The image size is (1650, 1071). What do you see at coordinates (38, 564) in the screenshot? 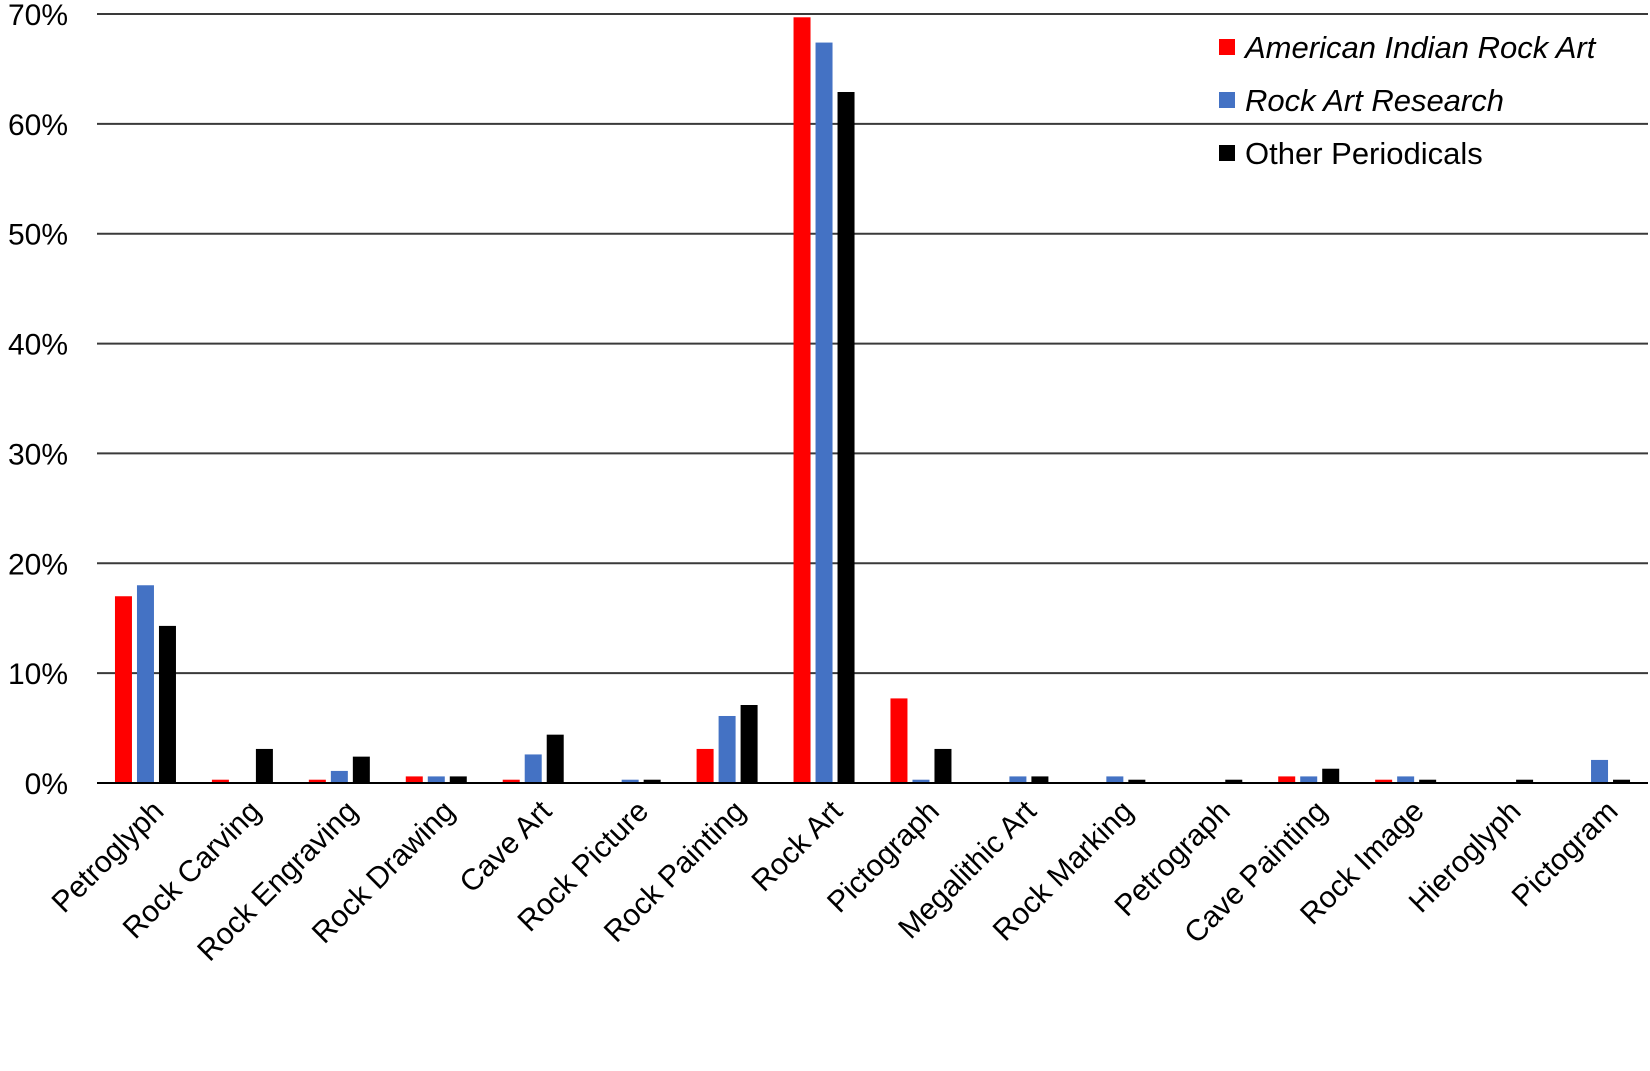
I see `y-tick-label: 20%` at bounding box center [38, 564].